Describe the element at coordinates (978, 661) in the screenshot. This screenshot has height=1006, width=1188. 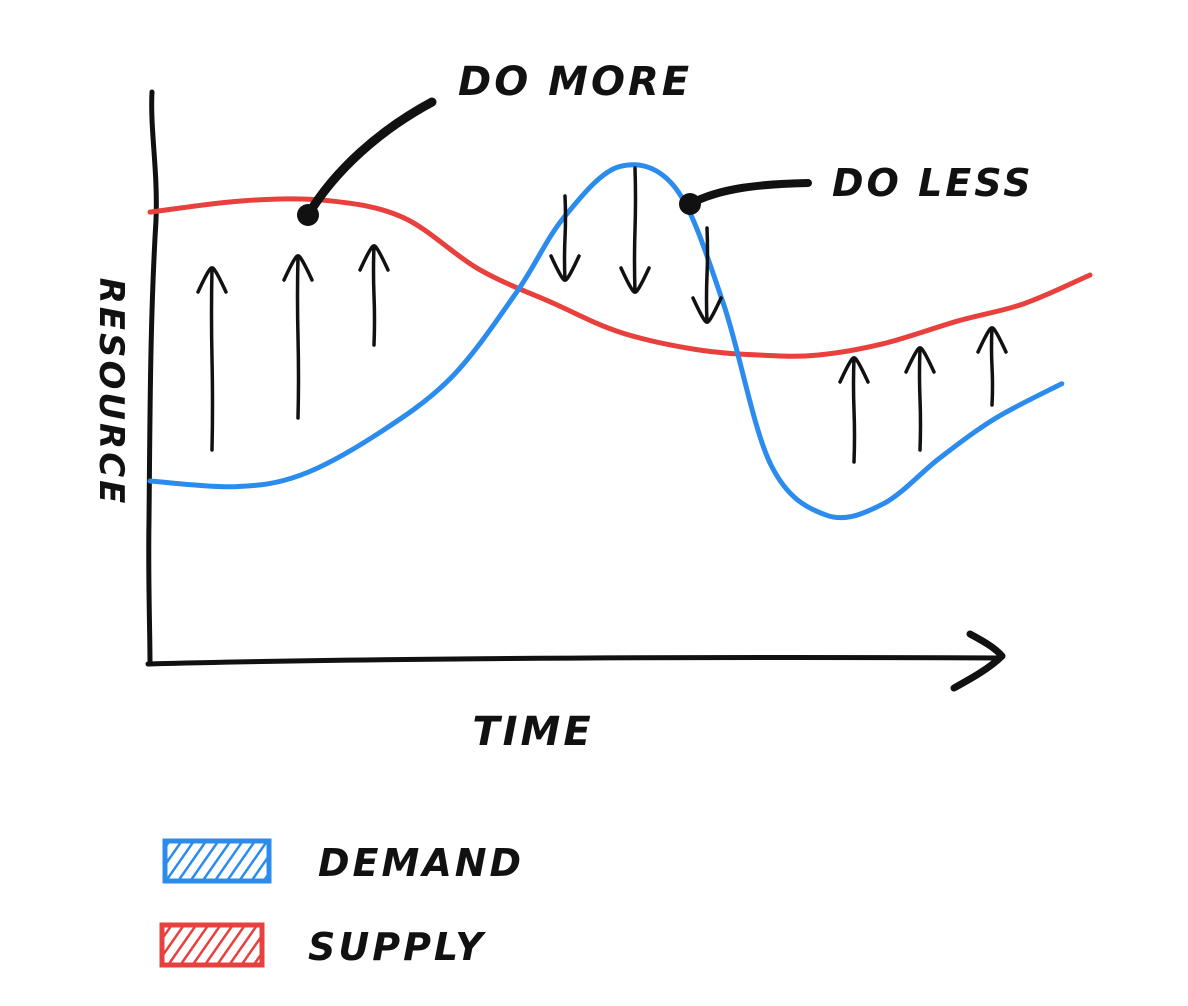
I see `x-axis-arrowhead` at that location.